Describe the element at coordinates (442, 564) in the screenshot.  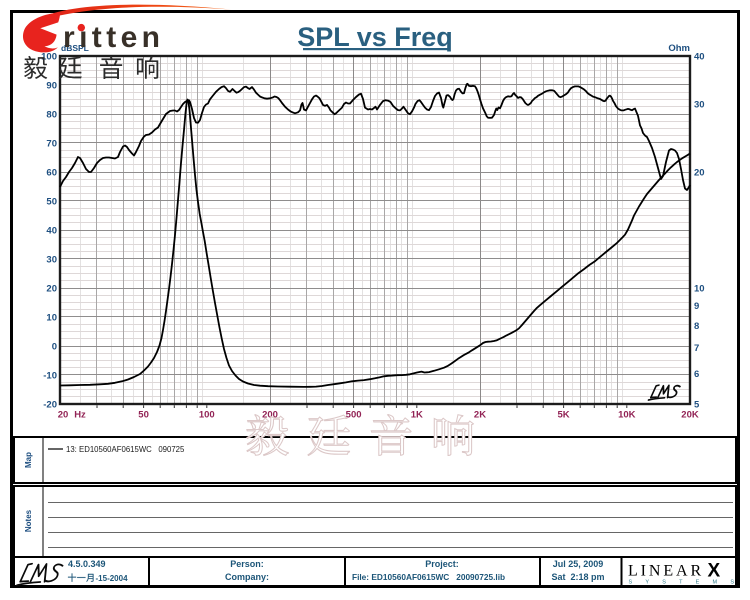
I see `svg-text: Project:` at that location.